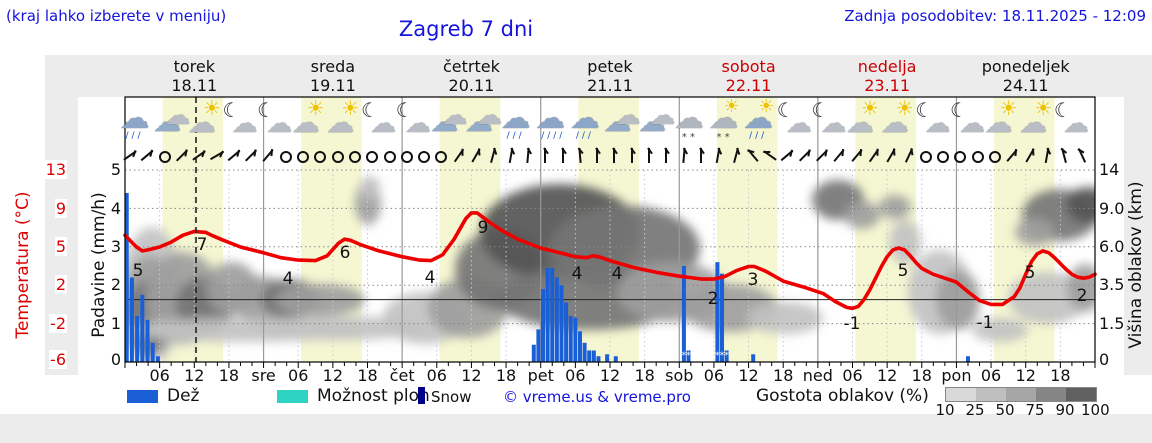 Image resolution: width=1152 pixels, height=443 pixels. Describe the element at coordinates (471, 76) in the screenshot. I see `day-header-četrtek: četrtek 20.11` at that location.